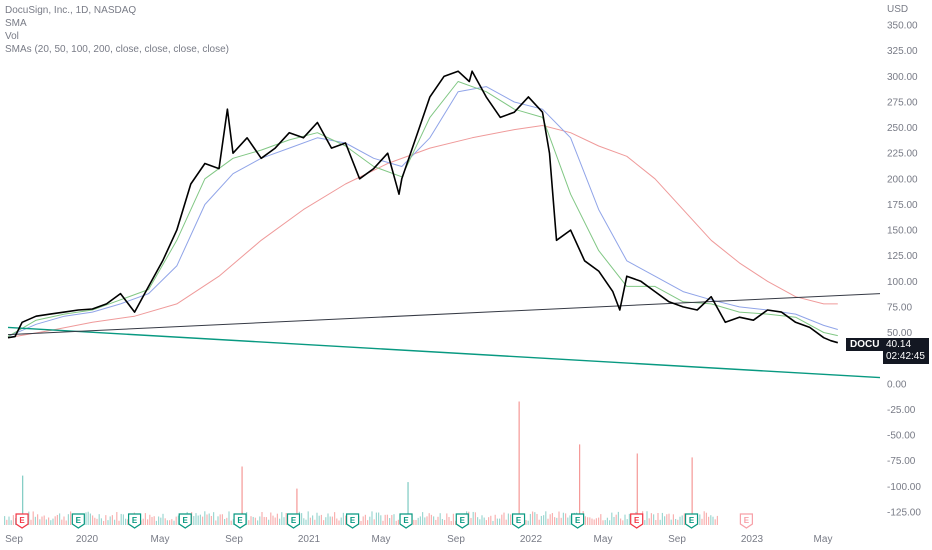 The image size is (932, 550). I want to click on legend-vol: Vol, so click(12, 36).